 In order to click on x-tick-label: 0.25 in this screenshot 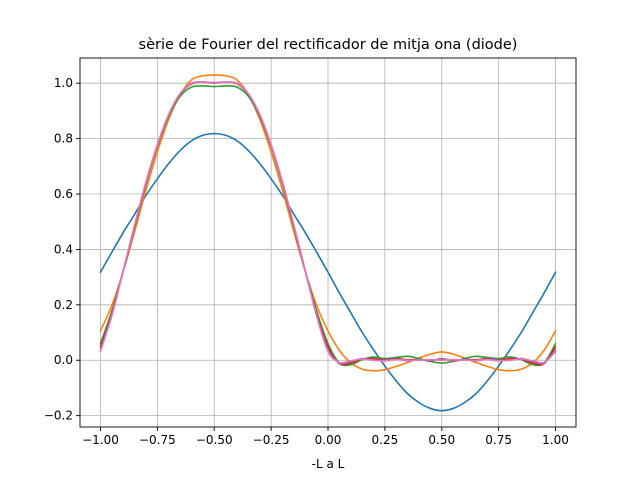, I will do `click(385, 440)`.